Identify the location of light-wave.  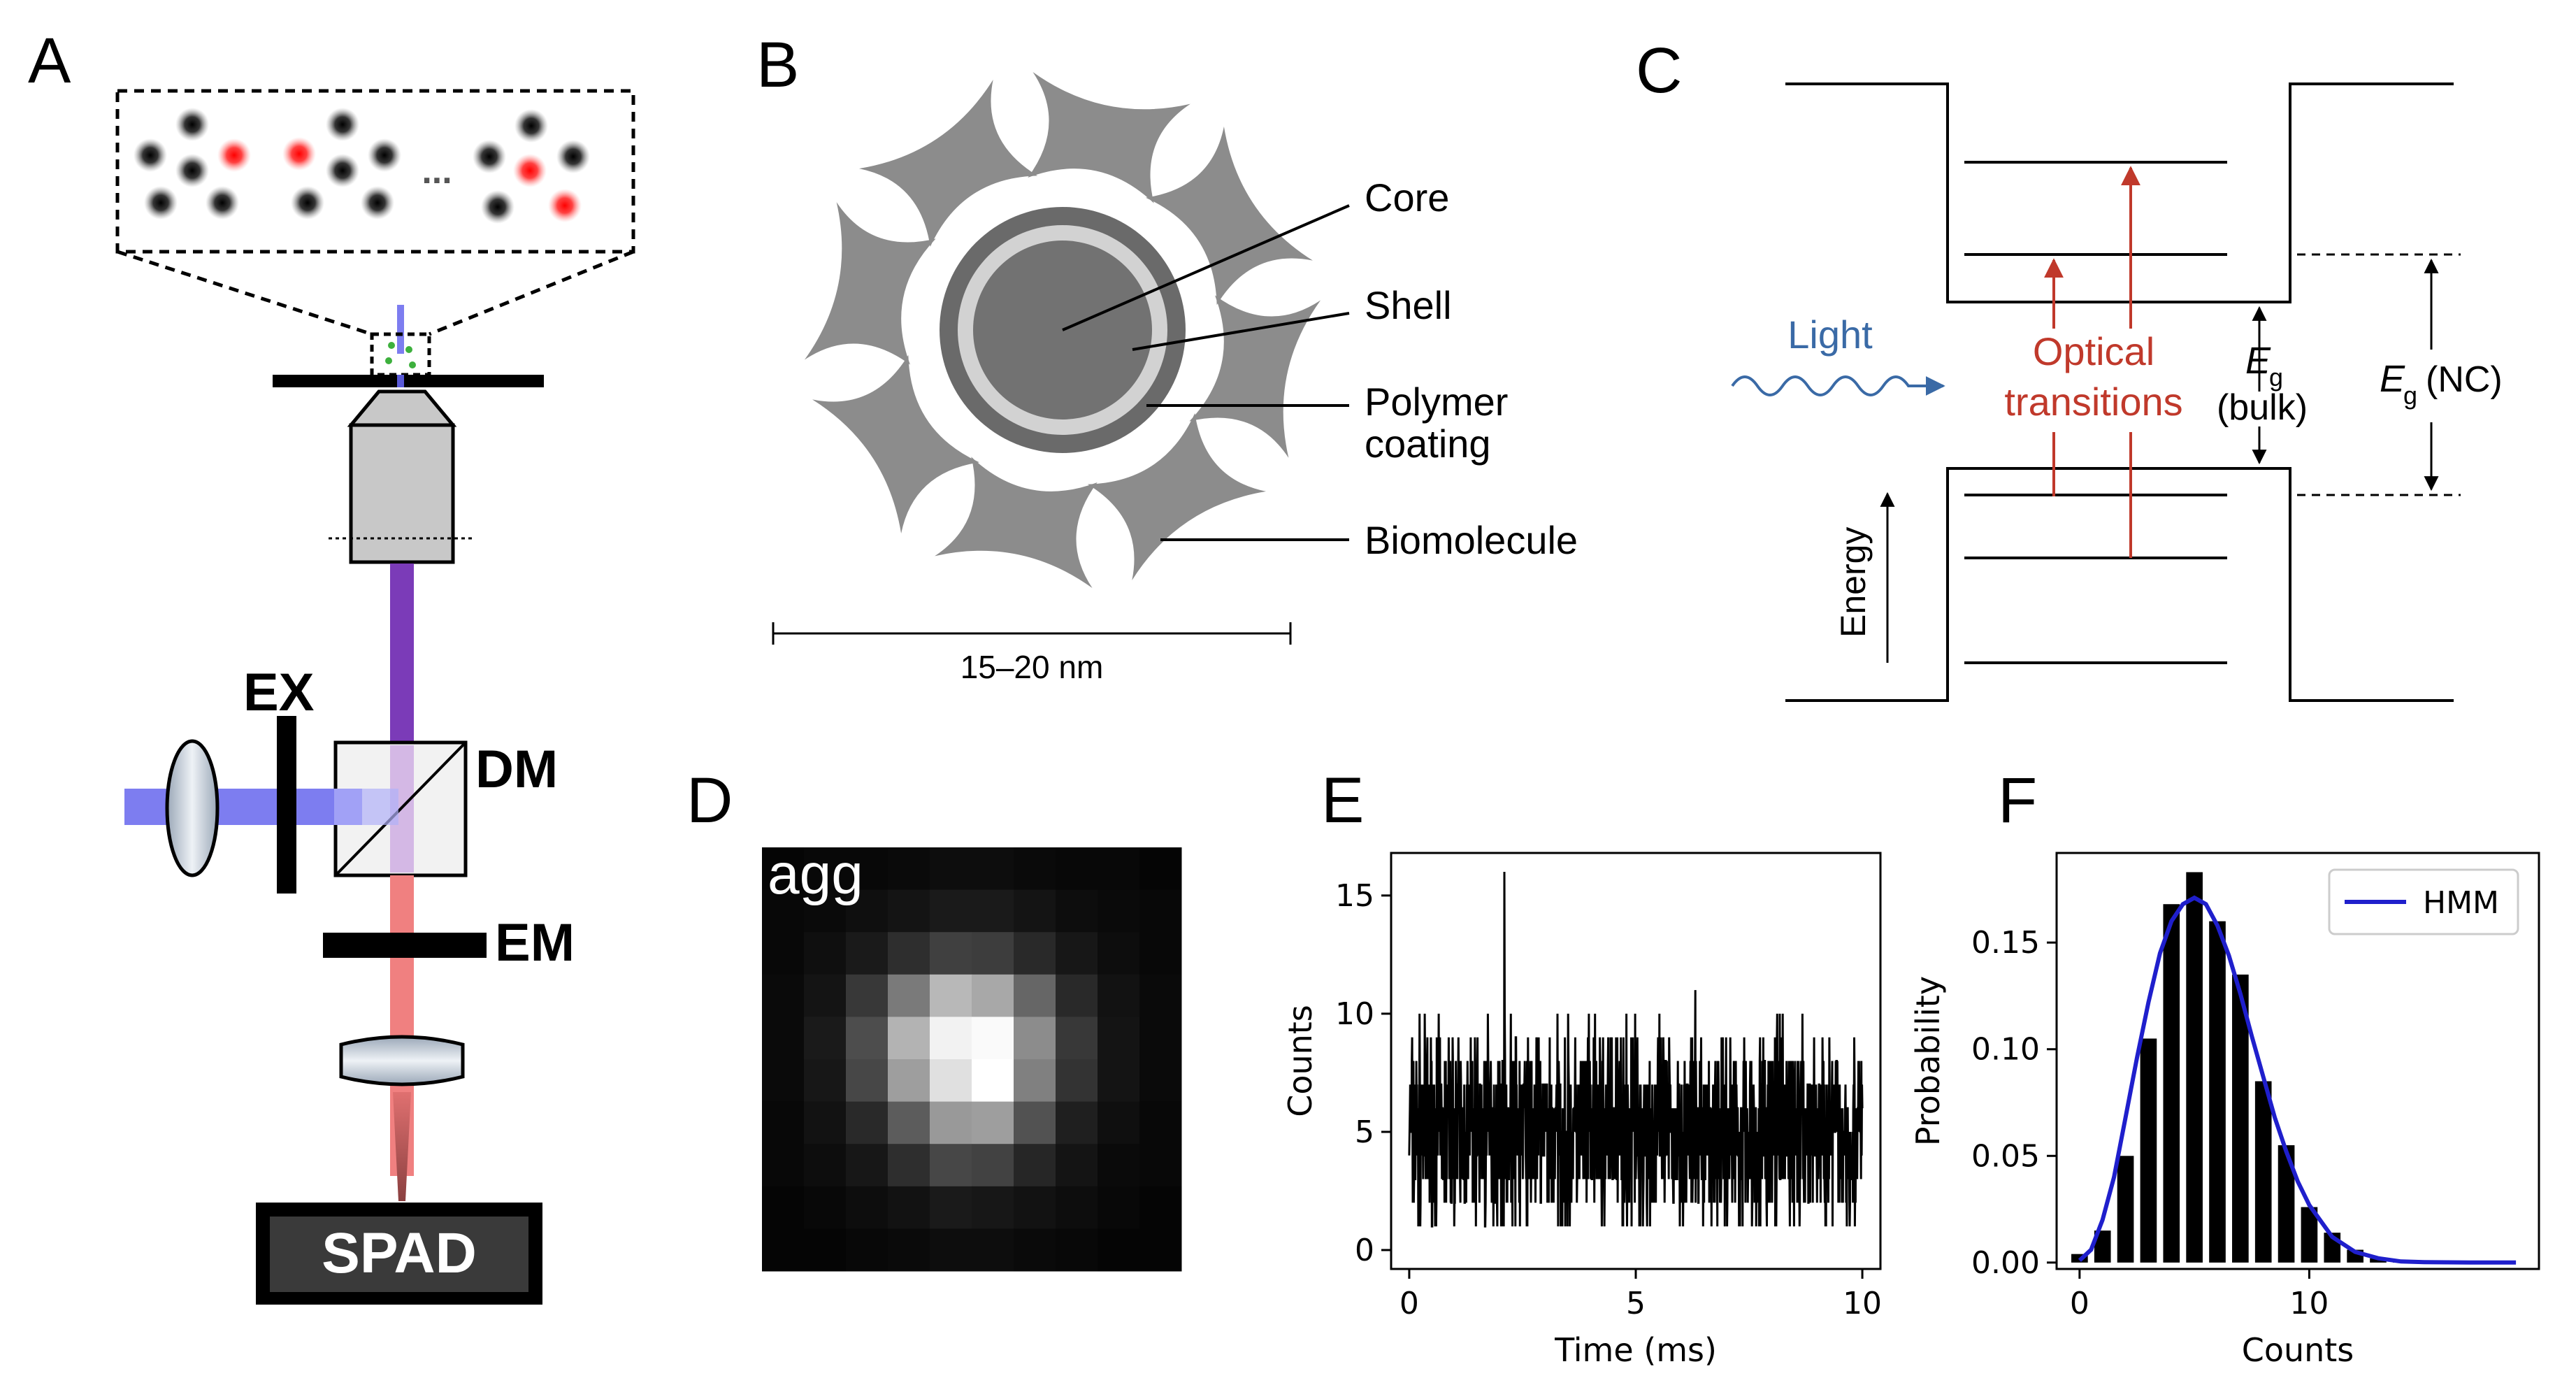
(1838, 386).